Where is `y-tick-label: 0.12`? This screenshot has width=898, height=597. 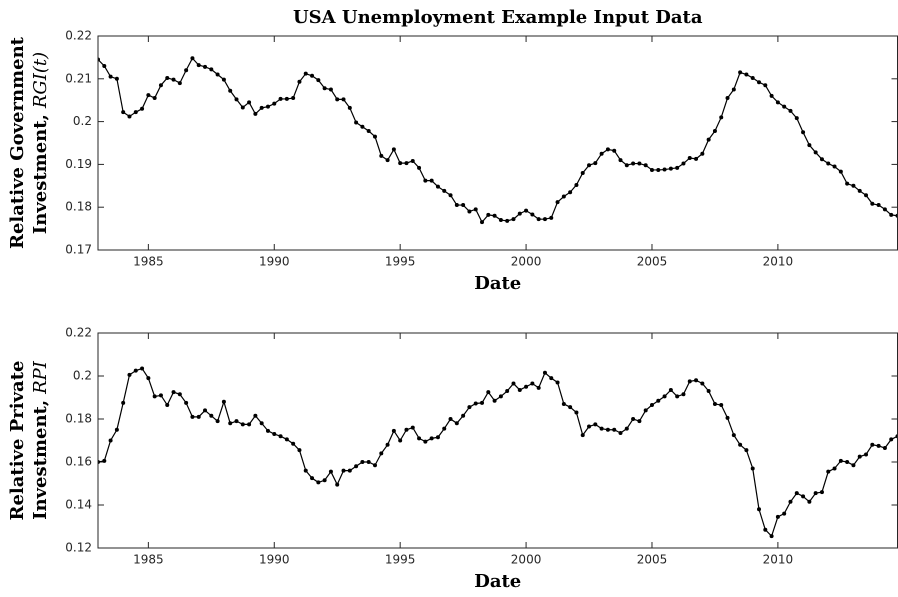 y-tick-label: 0.12 is located at coordinates (78, 548).